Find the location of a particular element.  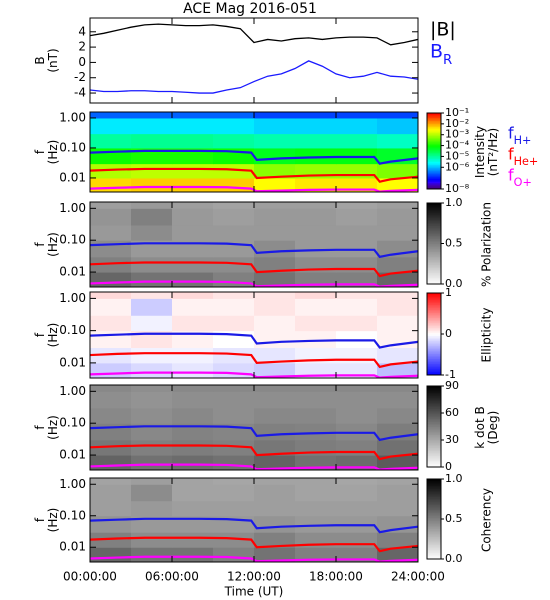

y-tick-label: 0.01 is located at coordinates (72, 177).